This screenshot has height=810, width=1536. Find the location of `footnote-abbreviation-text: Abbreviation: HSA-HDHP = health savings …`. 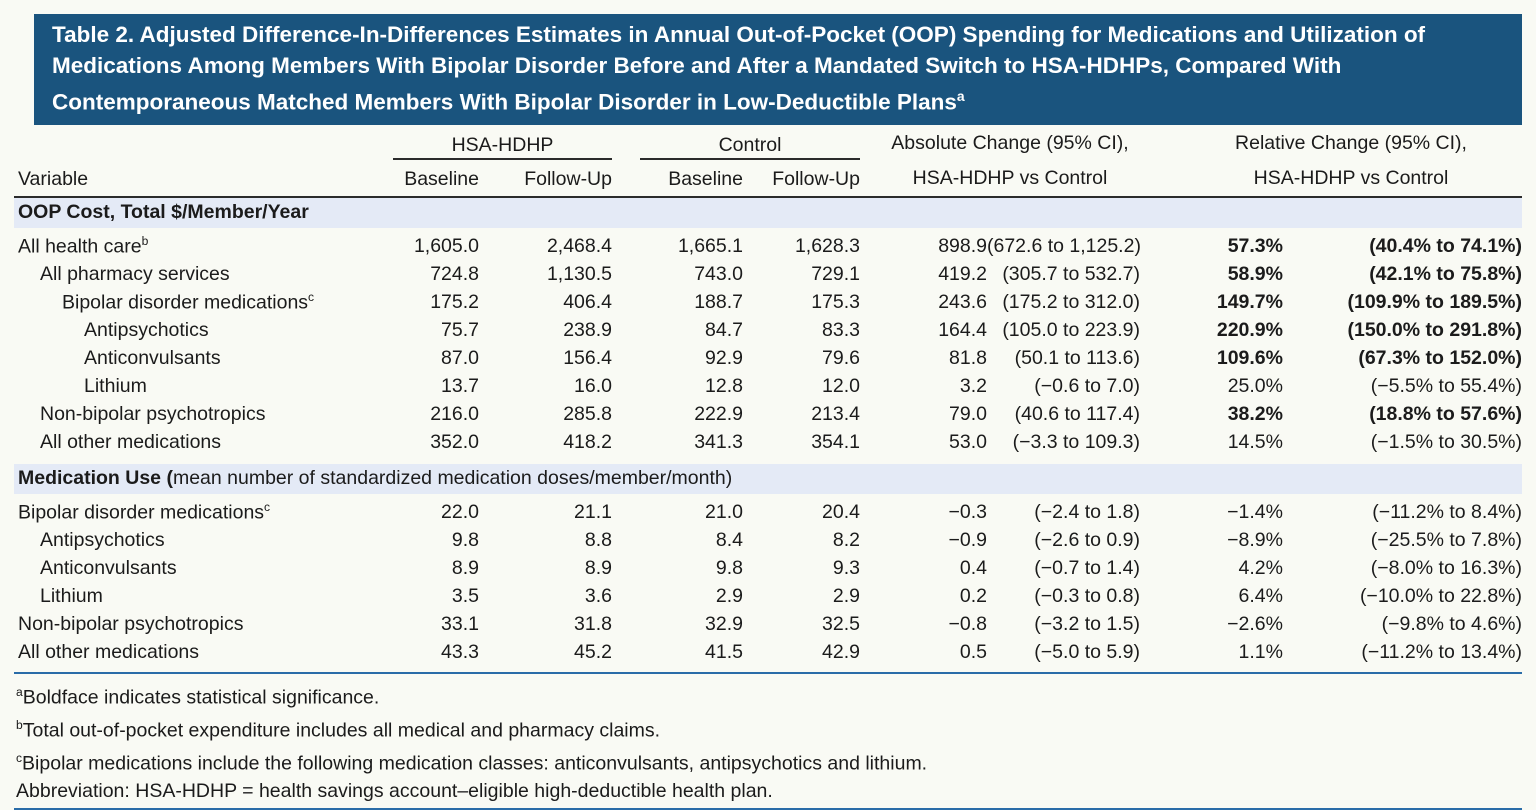

footnote-abbreviation-text: Abbreviation: HSA-HDHP = health savings … is located at coordinates (394, 790).